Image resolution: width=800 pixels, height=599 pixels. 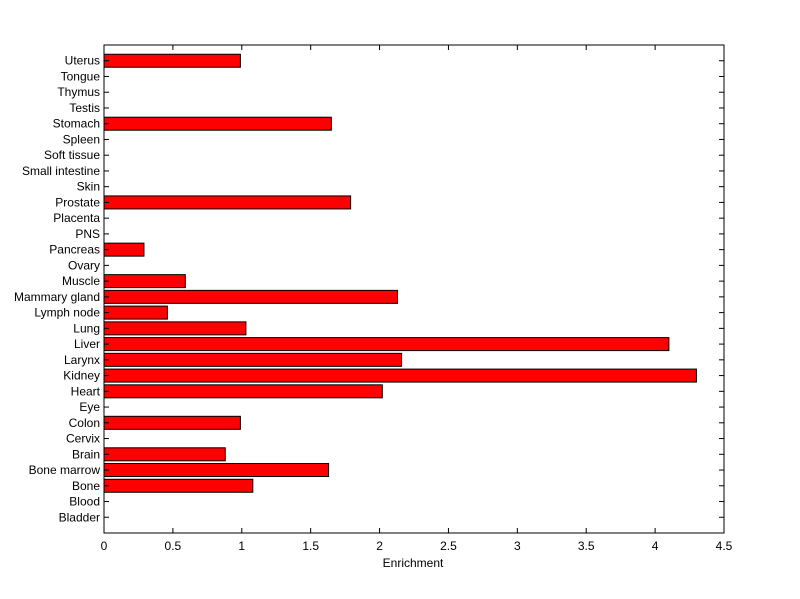 I want to click on y-tick-label-larynx: Larynx, so click(x=82, y=360).